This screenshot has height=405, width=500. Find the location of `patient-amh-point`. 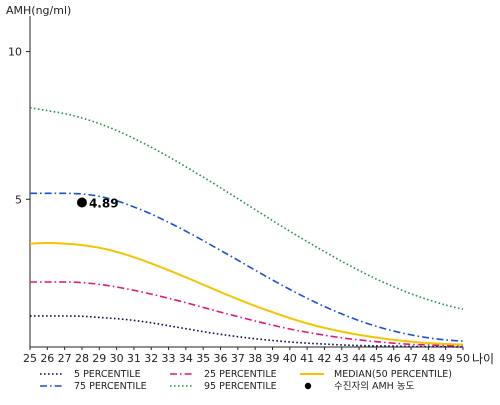

patient-amh-point is located at coordinates (81, 202).